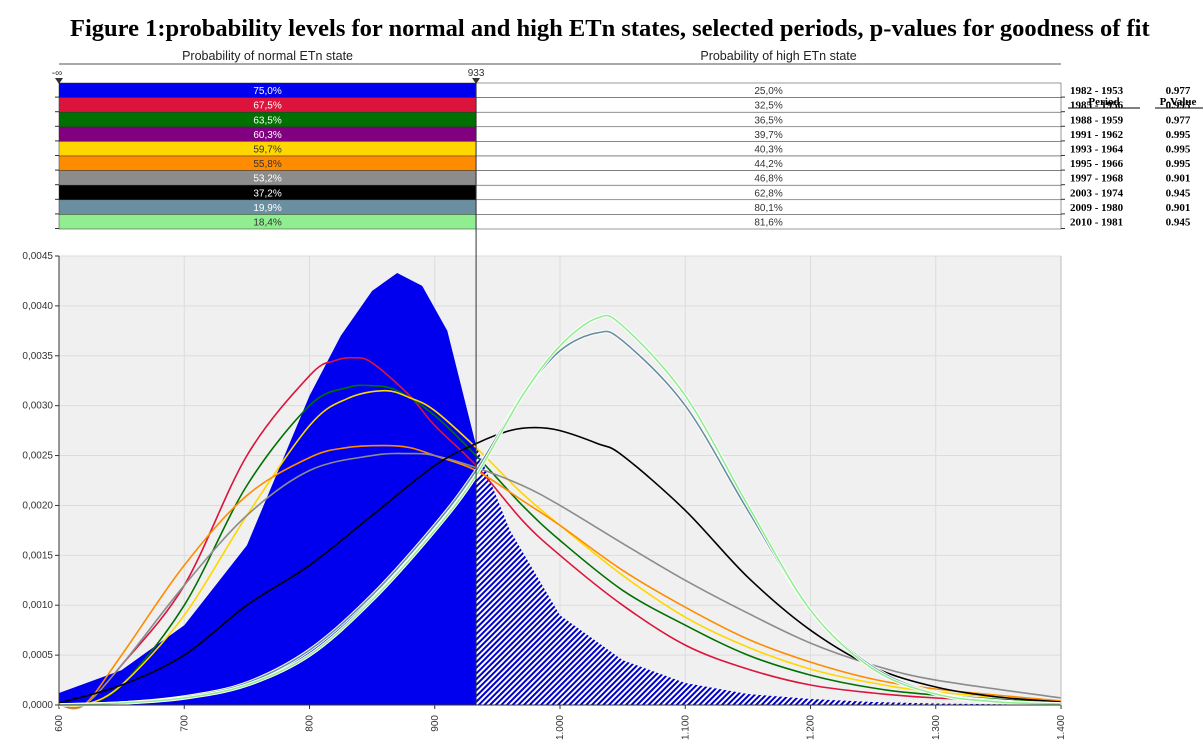 This screenshot has height=756, width=1203. I want to click on high-probability-label: 81,6%, so click(768, 223).